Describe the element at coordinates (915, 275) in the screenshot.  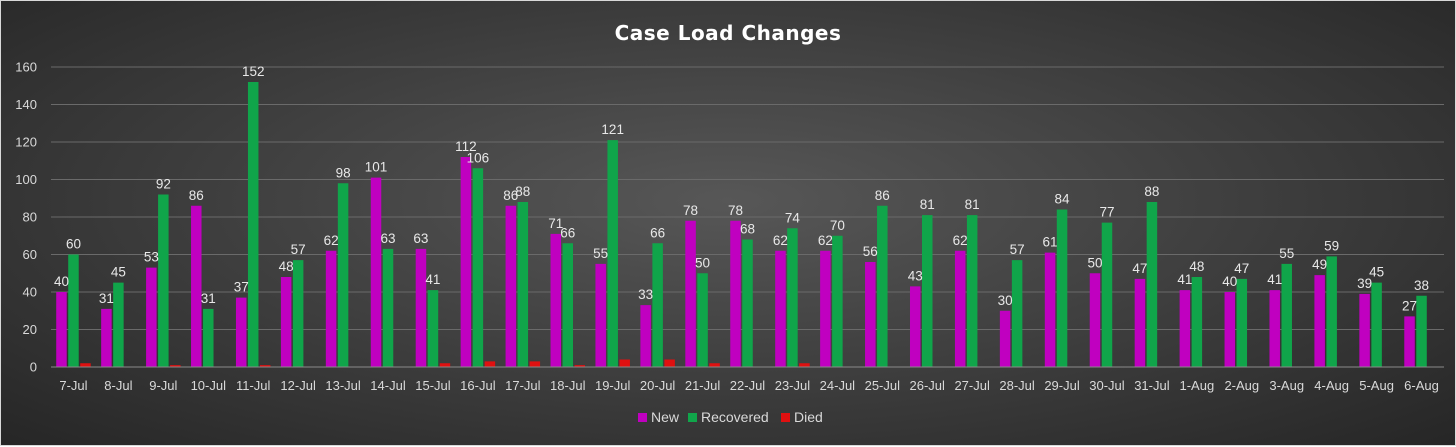
I see `data-label-new: 43` at that location.